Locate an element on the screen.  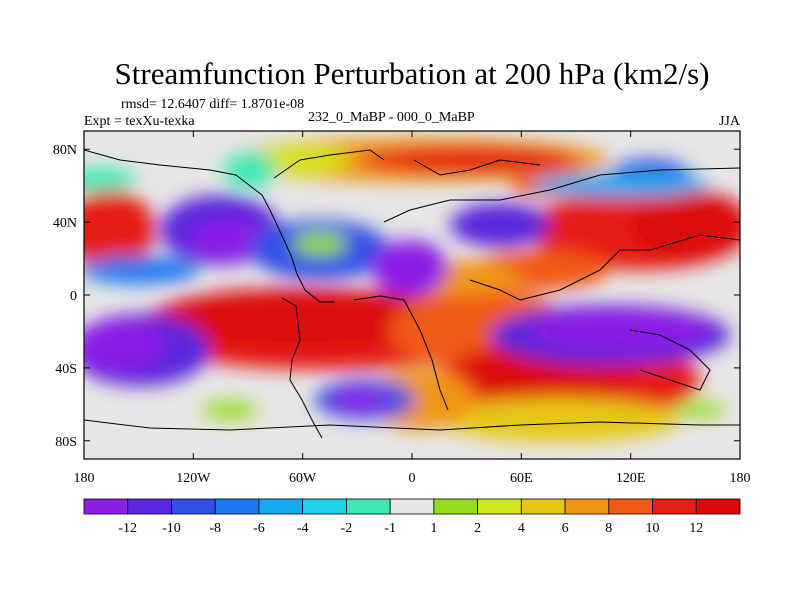
x-tick-label: 60E is located at coordinates (521, 478).